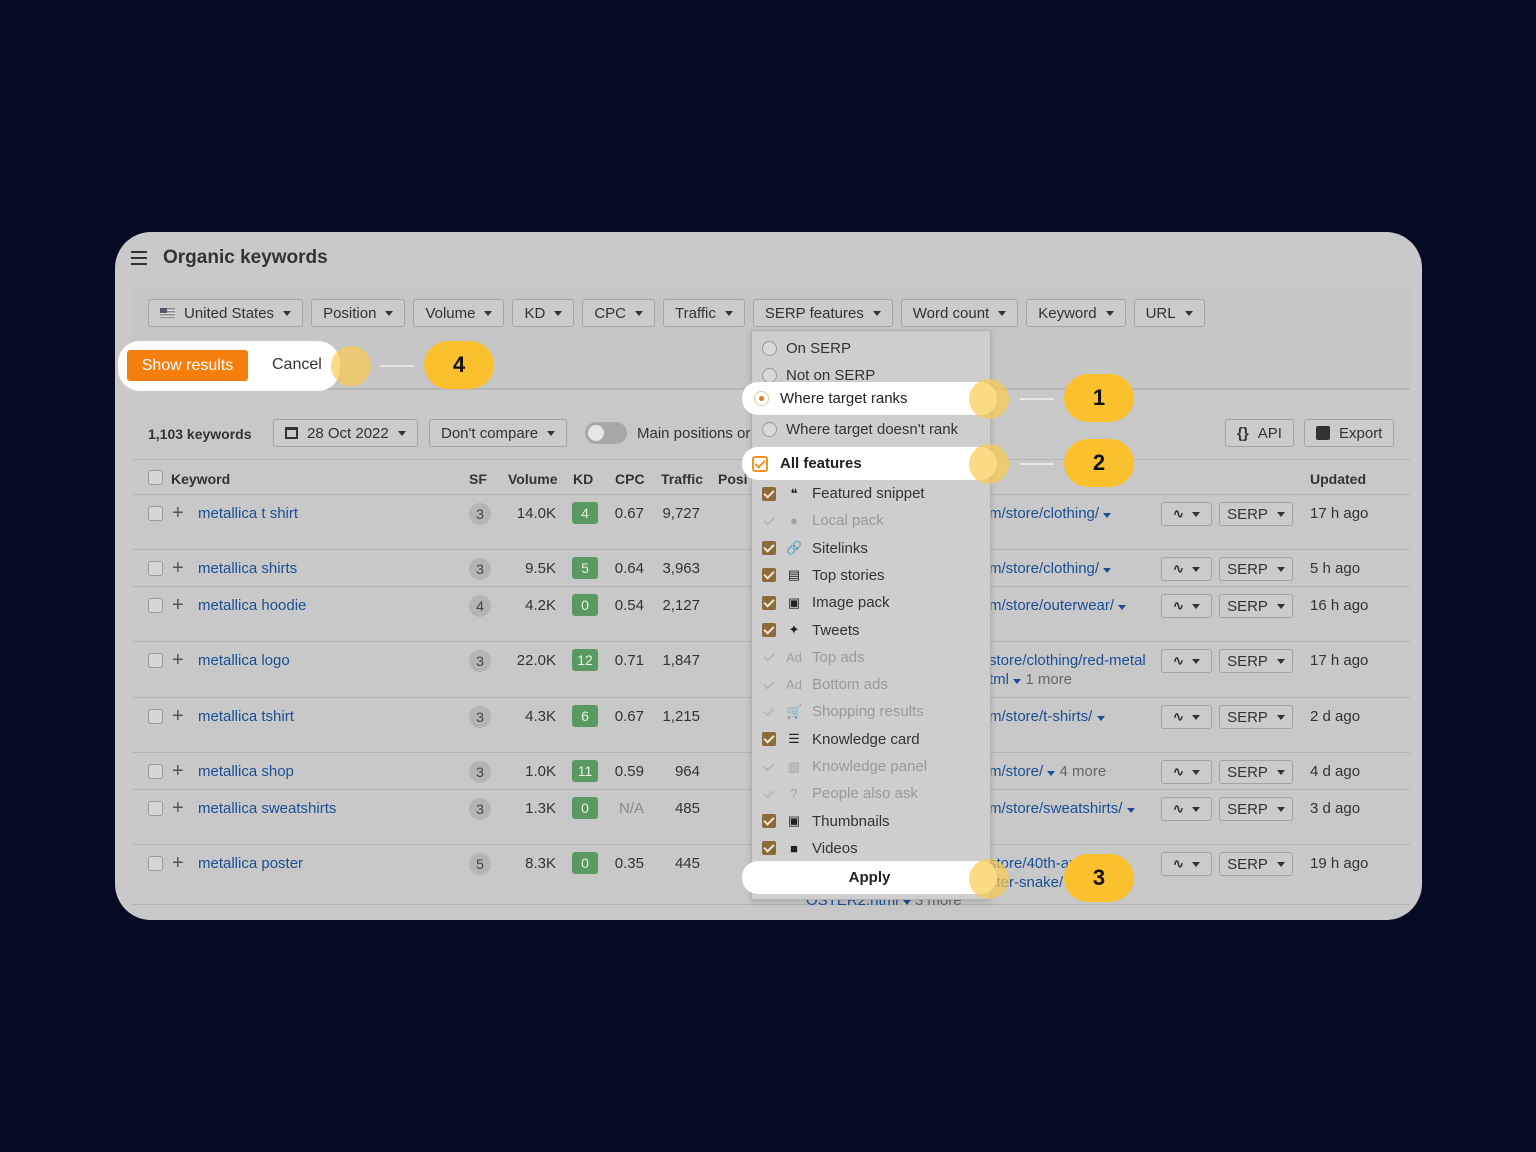 The image size is (1536, 1152). Describe the element at coordinates (1169, 313) in the screenshot. I see `filter-url: URL` at that location.